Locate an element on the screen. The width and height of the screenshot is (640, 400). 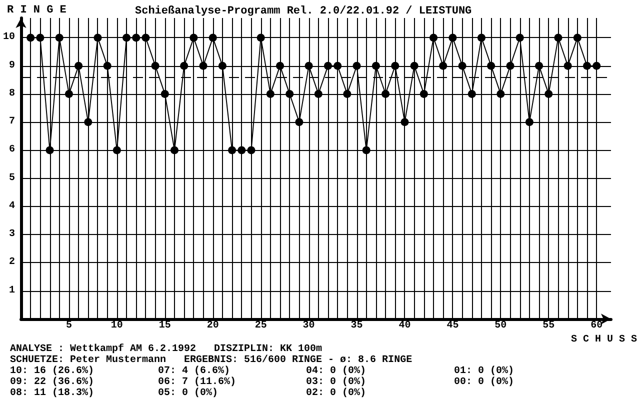
x-tick-label: 25 is located at coordinates (260, 326).